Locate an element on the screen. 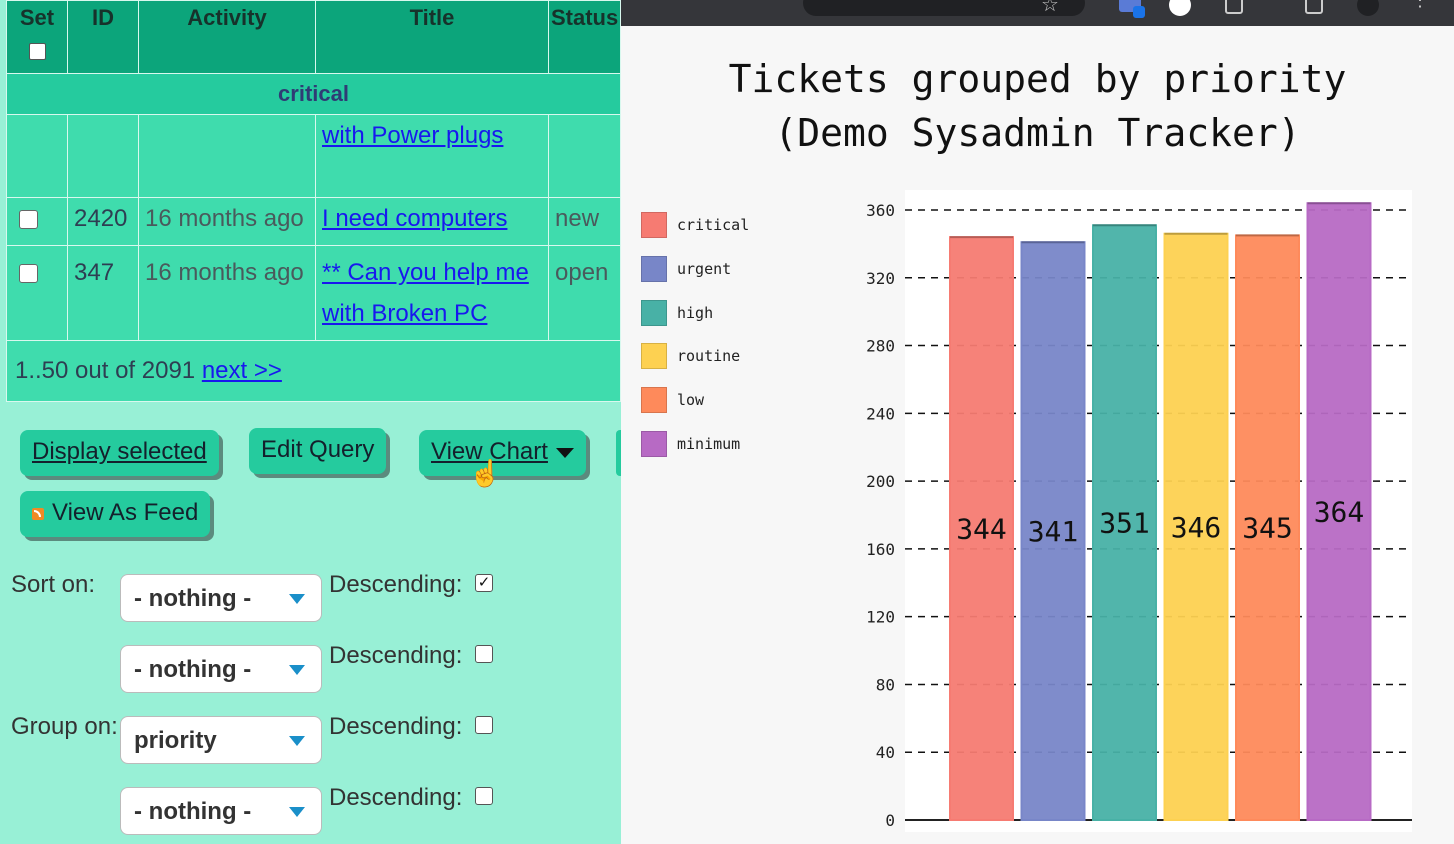 The height and width of the screenshot is (844, 1454). legend-label: routine is located at coordinates (709, 356).